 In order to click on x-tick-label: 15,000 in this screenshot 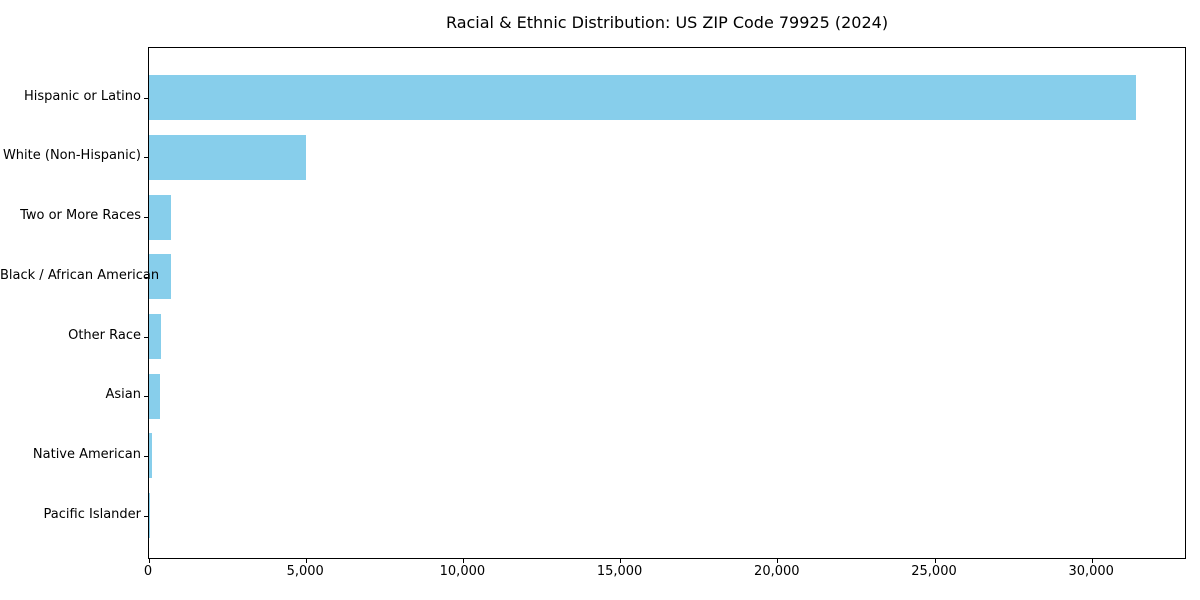, I will do `click(619, 571)`.